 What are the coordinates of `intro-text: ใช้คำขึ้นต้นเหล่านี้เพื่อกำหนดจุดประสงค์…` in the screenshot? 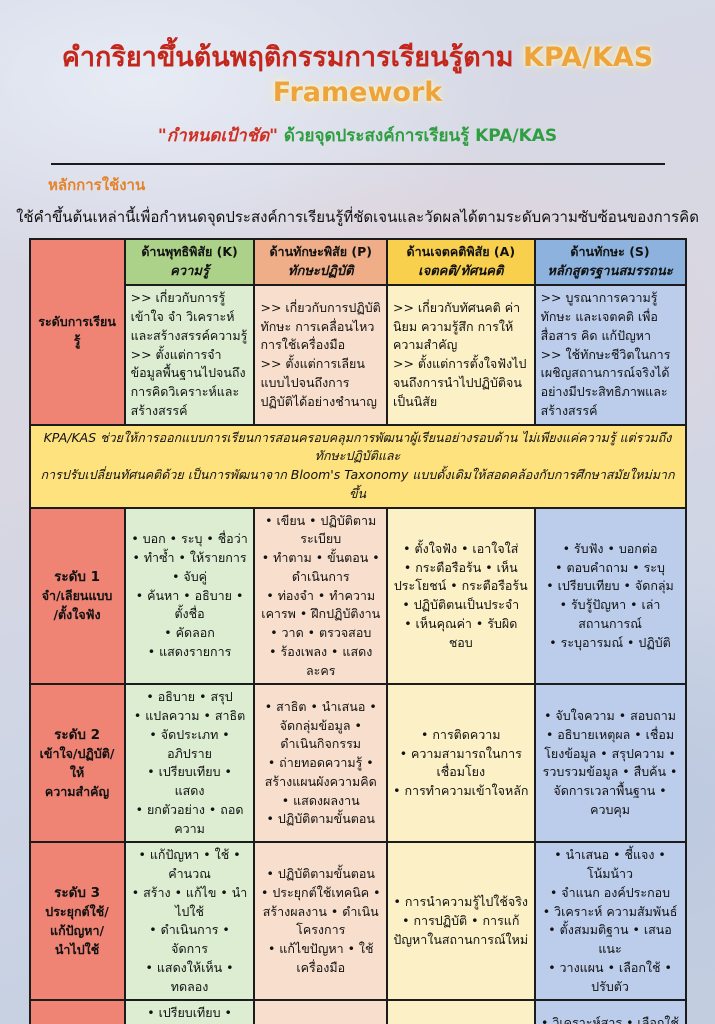 It's located at (357, 217).